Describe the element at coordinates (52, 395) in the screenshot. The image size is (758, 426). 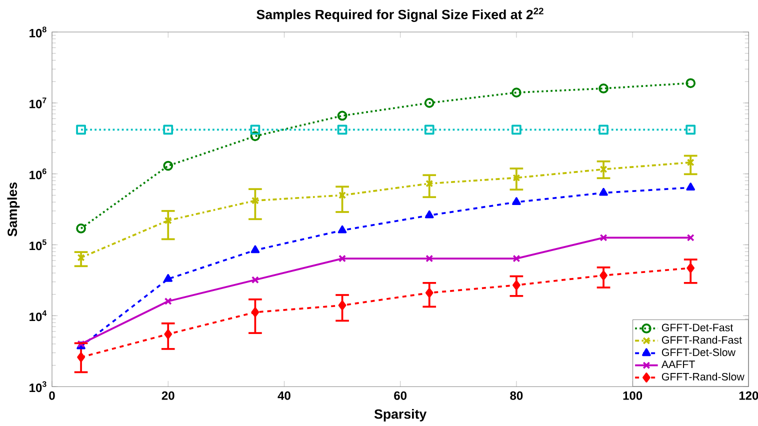
I see `x-tick-label: 0` at that location.